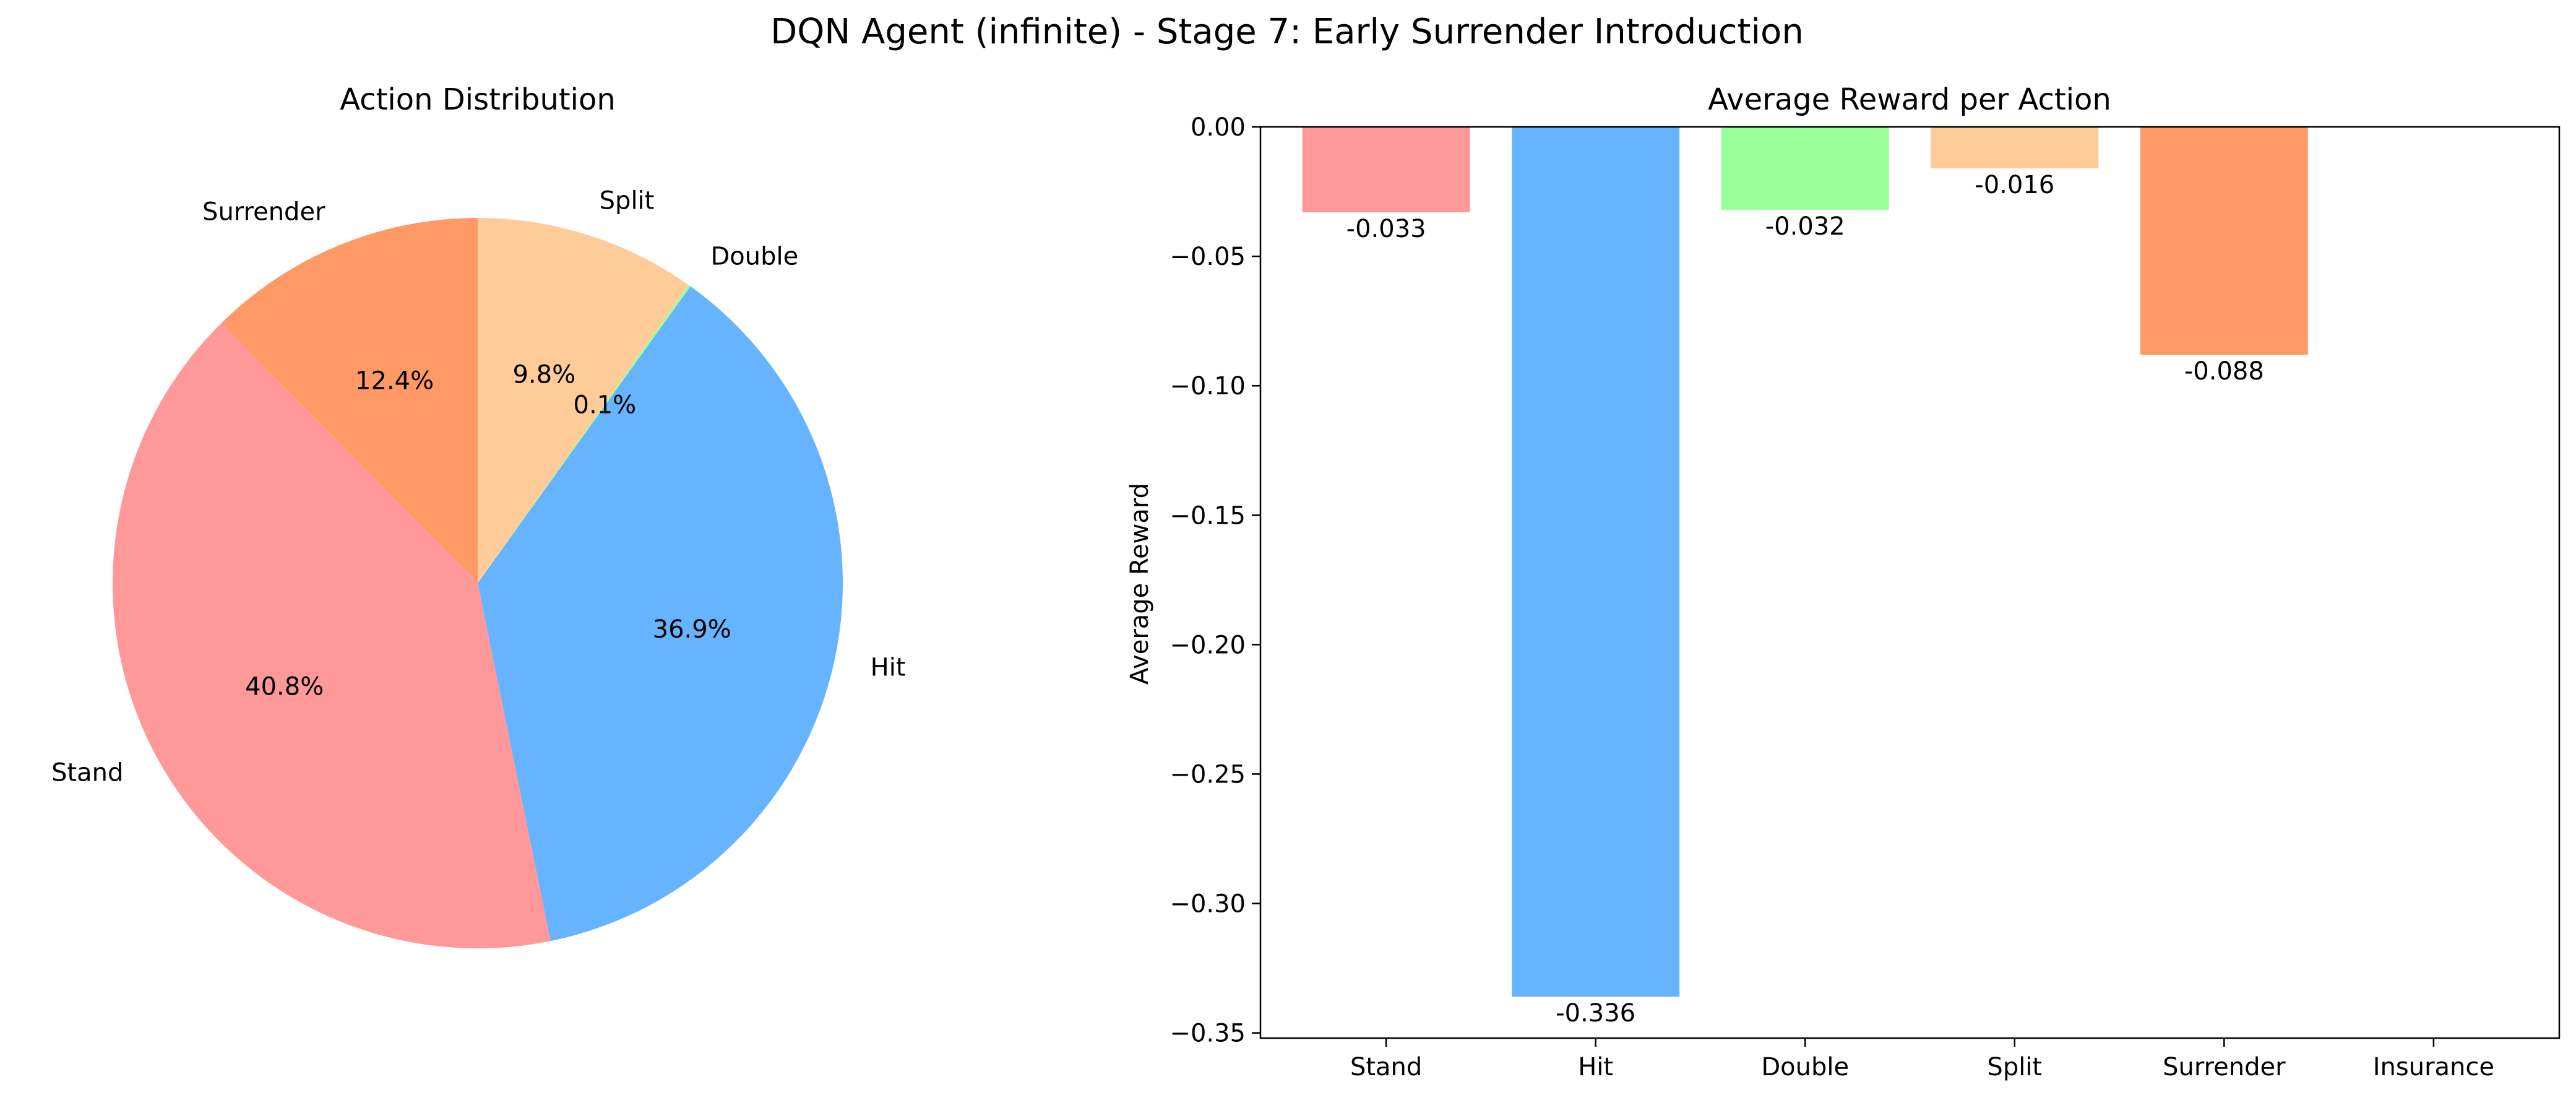  What do you see at coordinates (1208, 774) in the screenshot?
I see `y-tick-label: −0.25` at bounding box center [1208, 774].